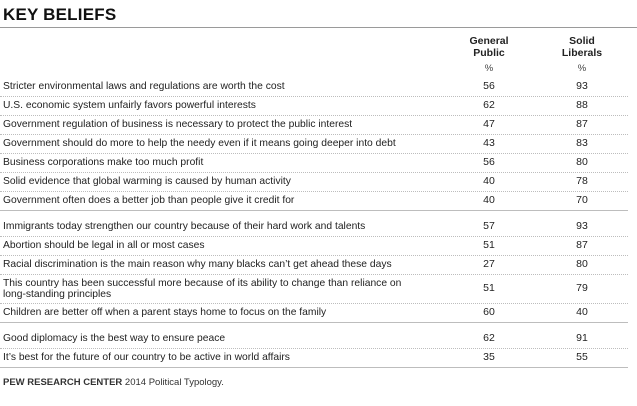  What do you see at coordinates (318, 27) in the screenshot?
I see `title-divider` at bounding box center [318, 27].